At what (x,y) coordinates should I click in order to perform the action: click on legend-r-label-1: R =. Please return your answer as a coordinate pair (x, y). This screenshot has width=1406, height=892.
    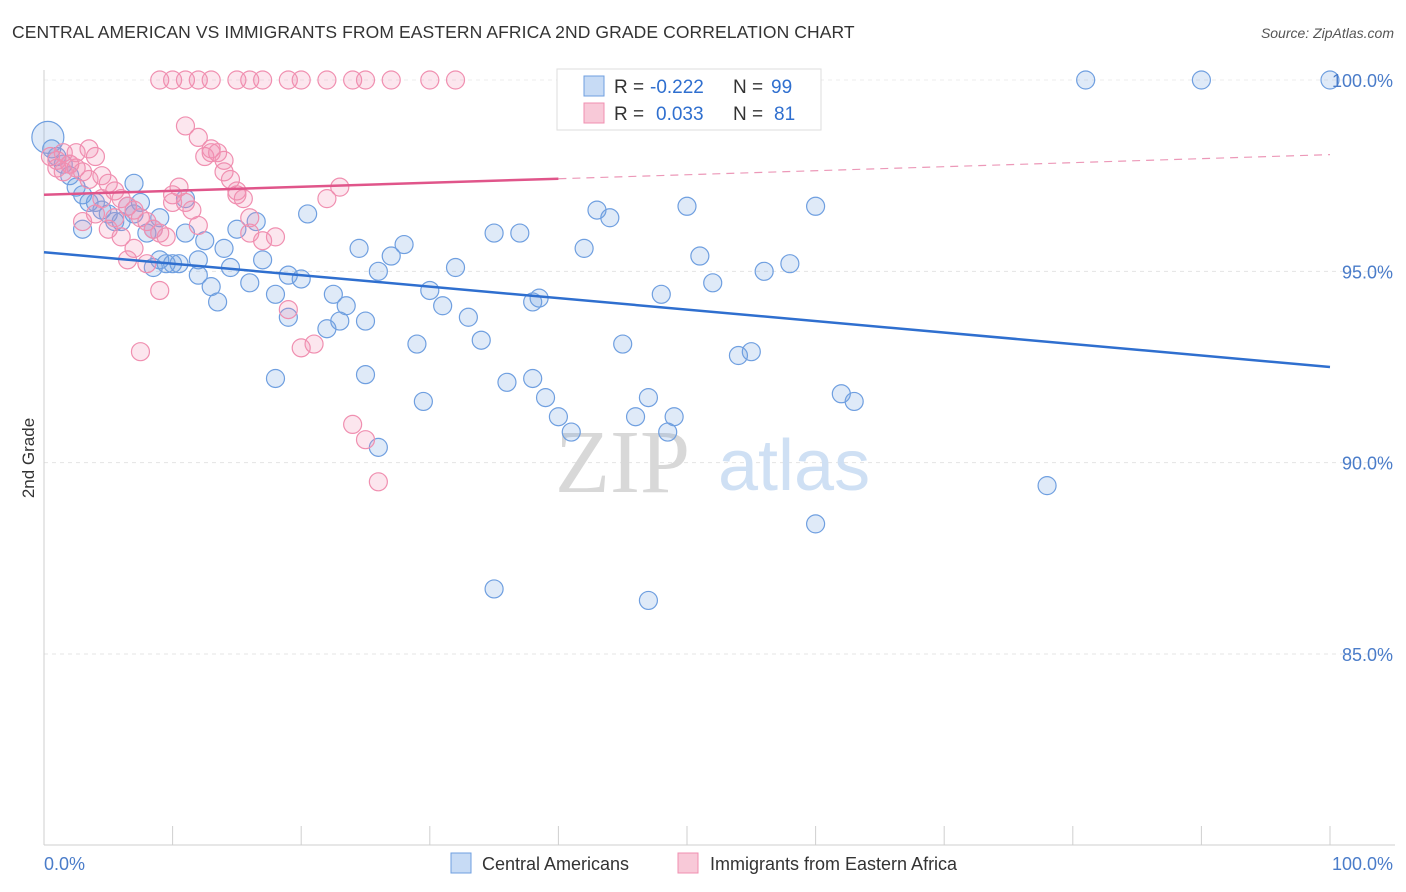
    Looking at the image, I should click on (629, 114).